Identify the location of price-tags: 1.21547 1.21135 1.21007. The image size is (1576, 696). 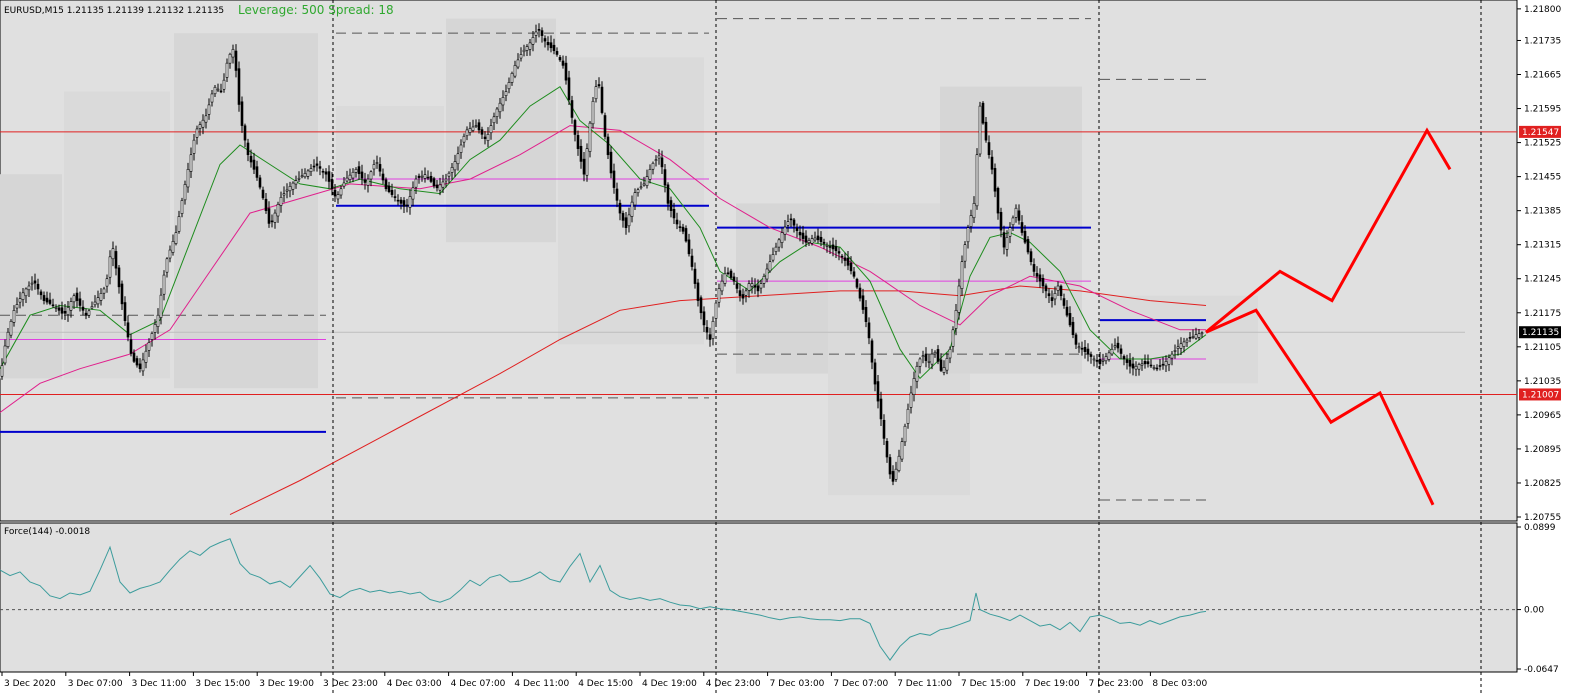
(1540, 263).